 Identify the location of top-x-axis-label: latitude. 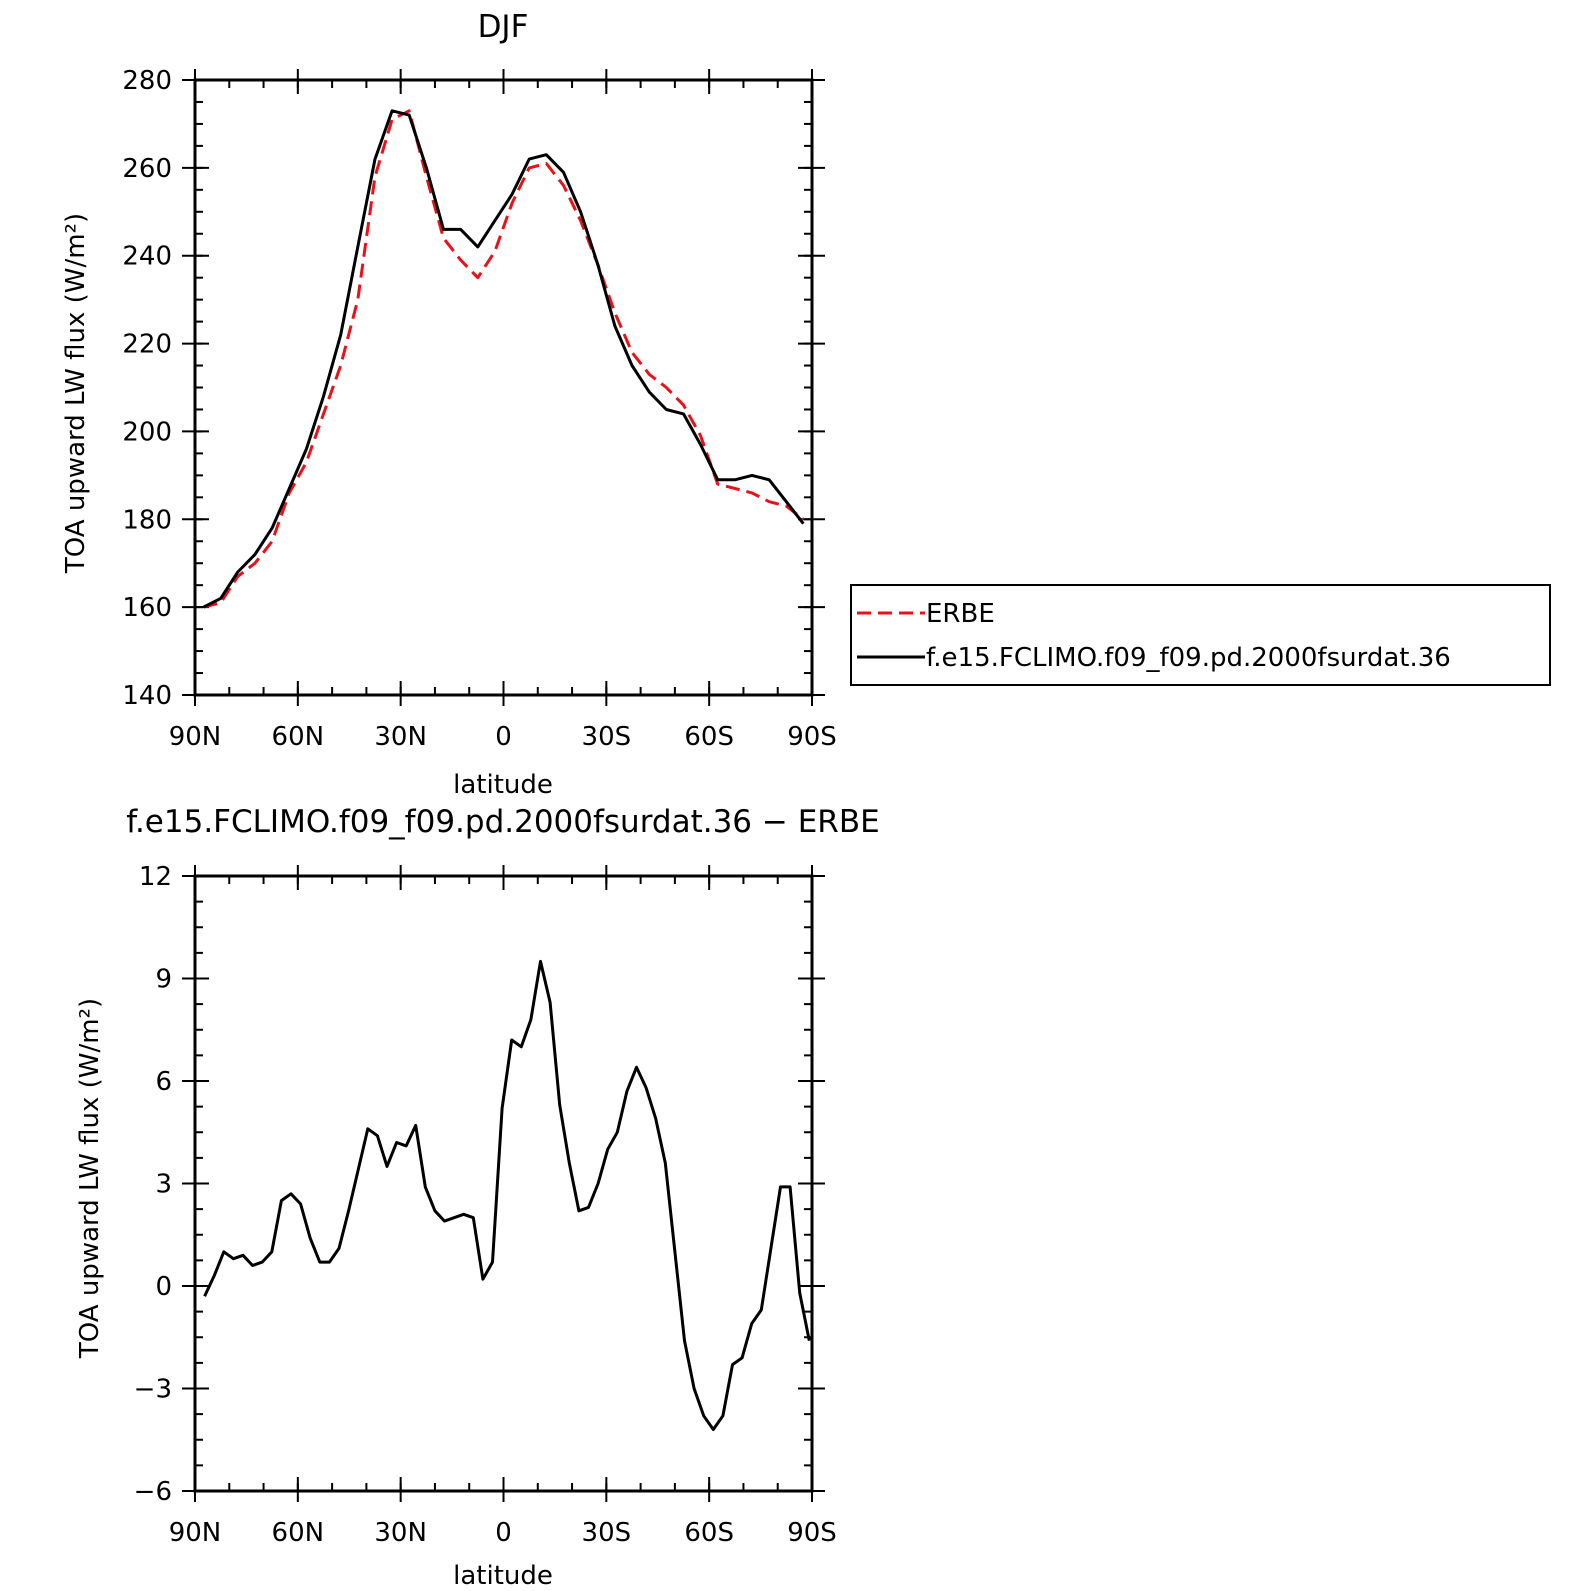
(503, 785).